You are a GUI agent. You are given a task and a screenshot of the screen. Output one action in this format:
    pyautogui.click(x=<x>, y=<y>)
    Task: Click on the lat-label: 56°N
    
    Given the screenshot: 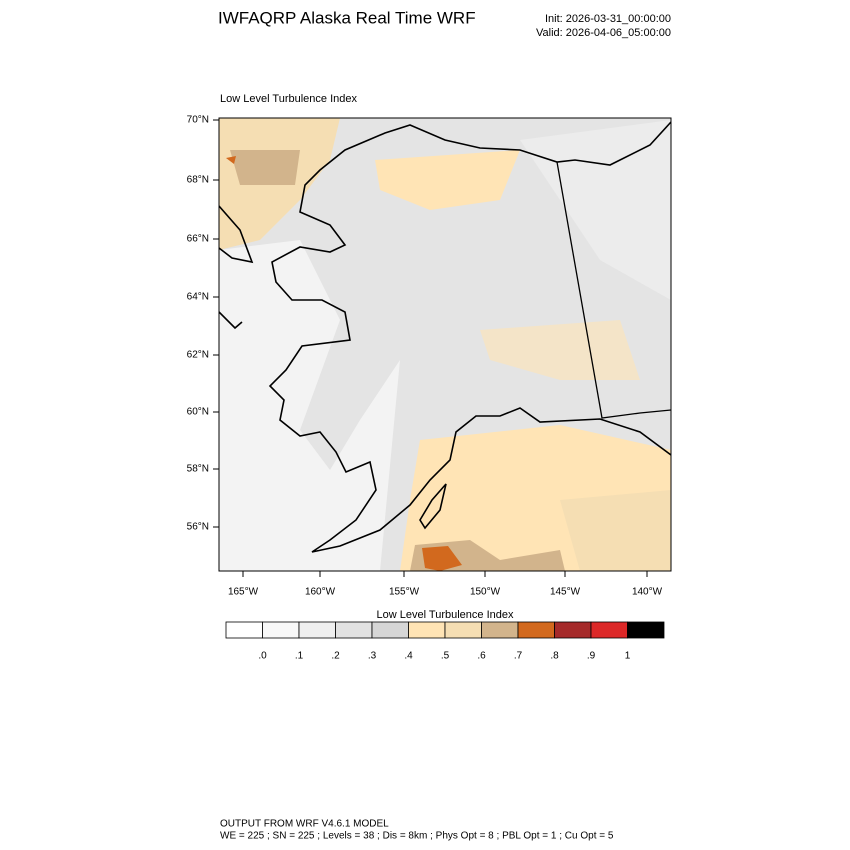 What is the action you would take?
    pyautogui.click(x=198, y=527)
    